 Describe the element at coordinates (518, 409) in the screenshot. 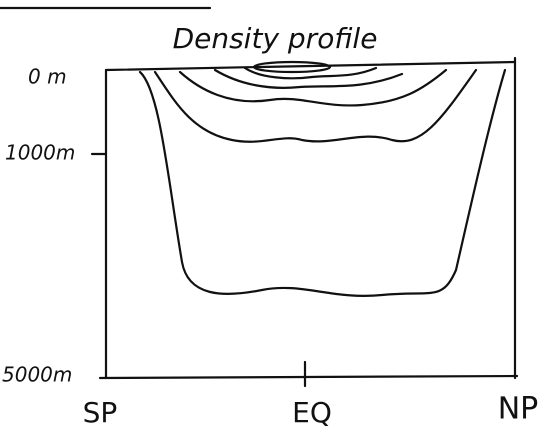

I see `latitude-label: NP` at that location.